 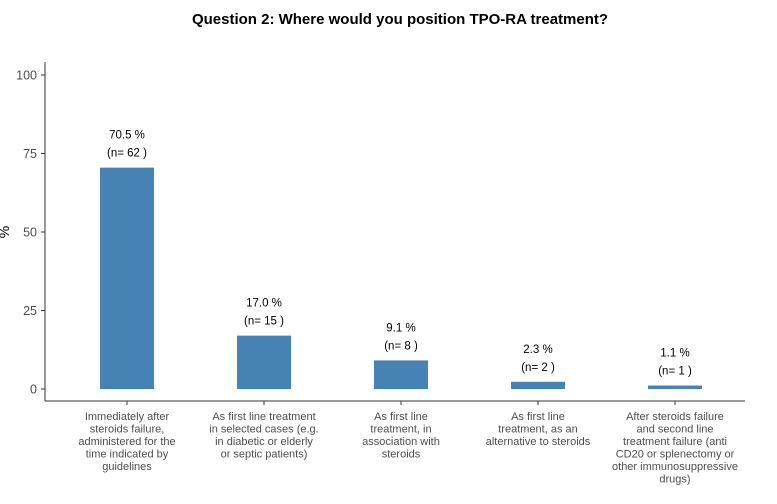 What do you see at coordinates (127, 136) in the screenshot?
I see `percent-label: 70.5 %` at bounding box center [127, 136].